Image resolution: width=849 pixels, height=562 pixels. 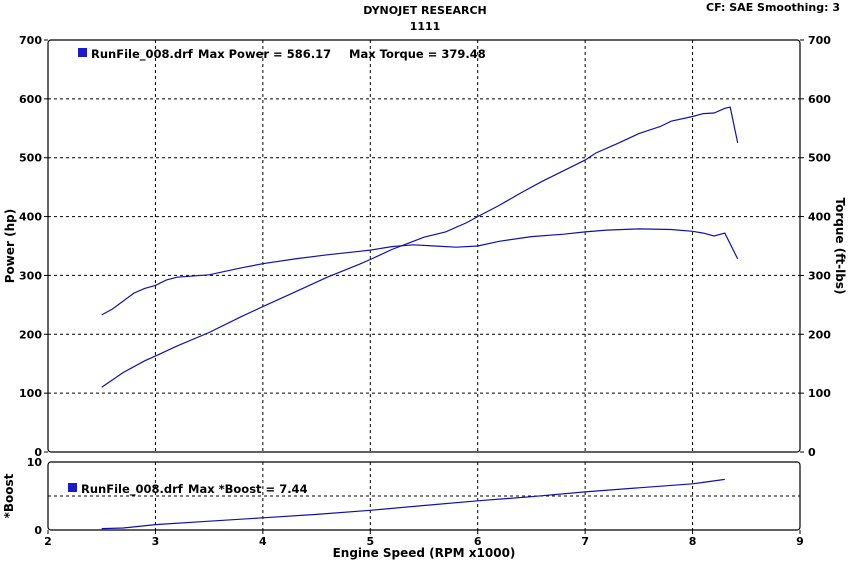 What do you see at coordinates (819, 334) in the screenshot?
I see `y2-tick-label-torque: 200` at bounding box center [819, 334].